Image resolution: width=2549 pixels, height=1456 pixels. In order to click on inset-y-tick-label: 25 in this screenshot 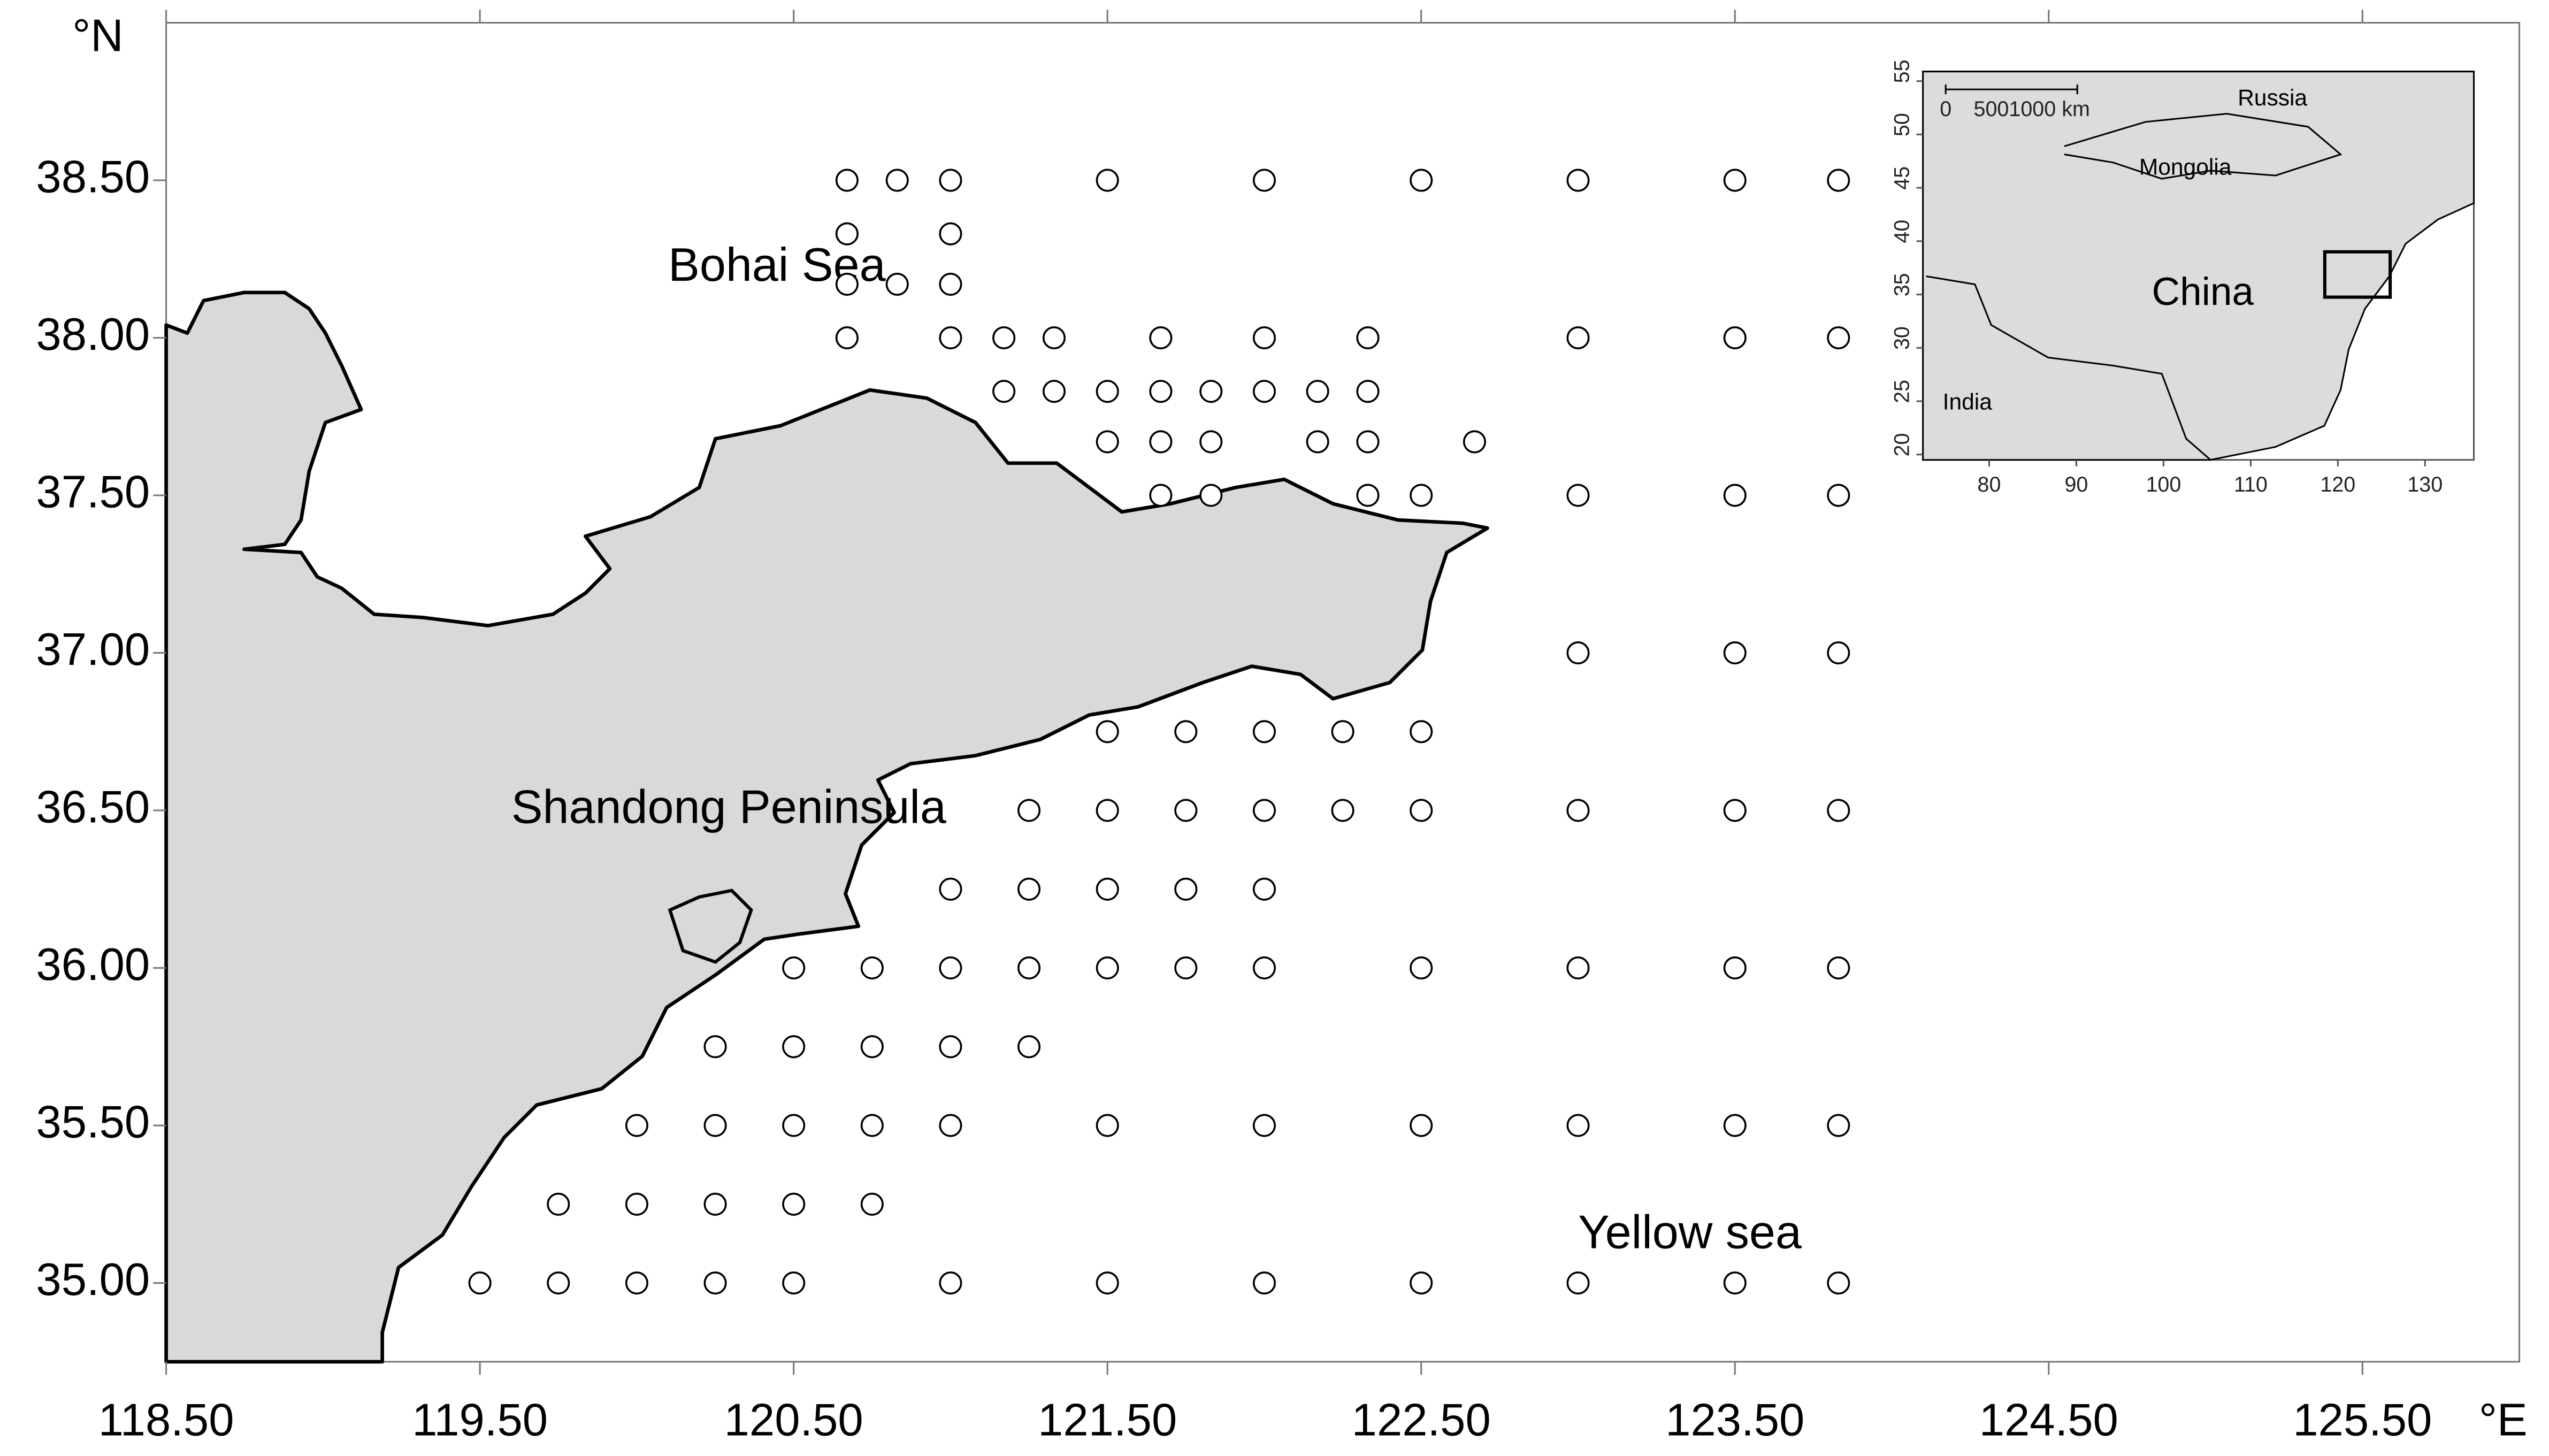, I will do `click(1902, 392)`.